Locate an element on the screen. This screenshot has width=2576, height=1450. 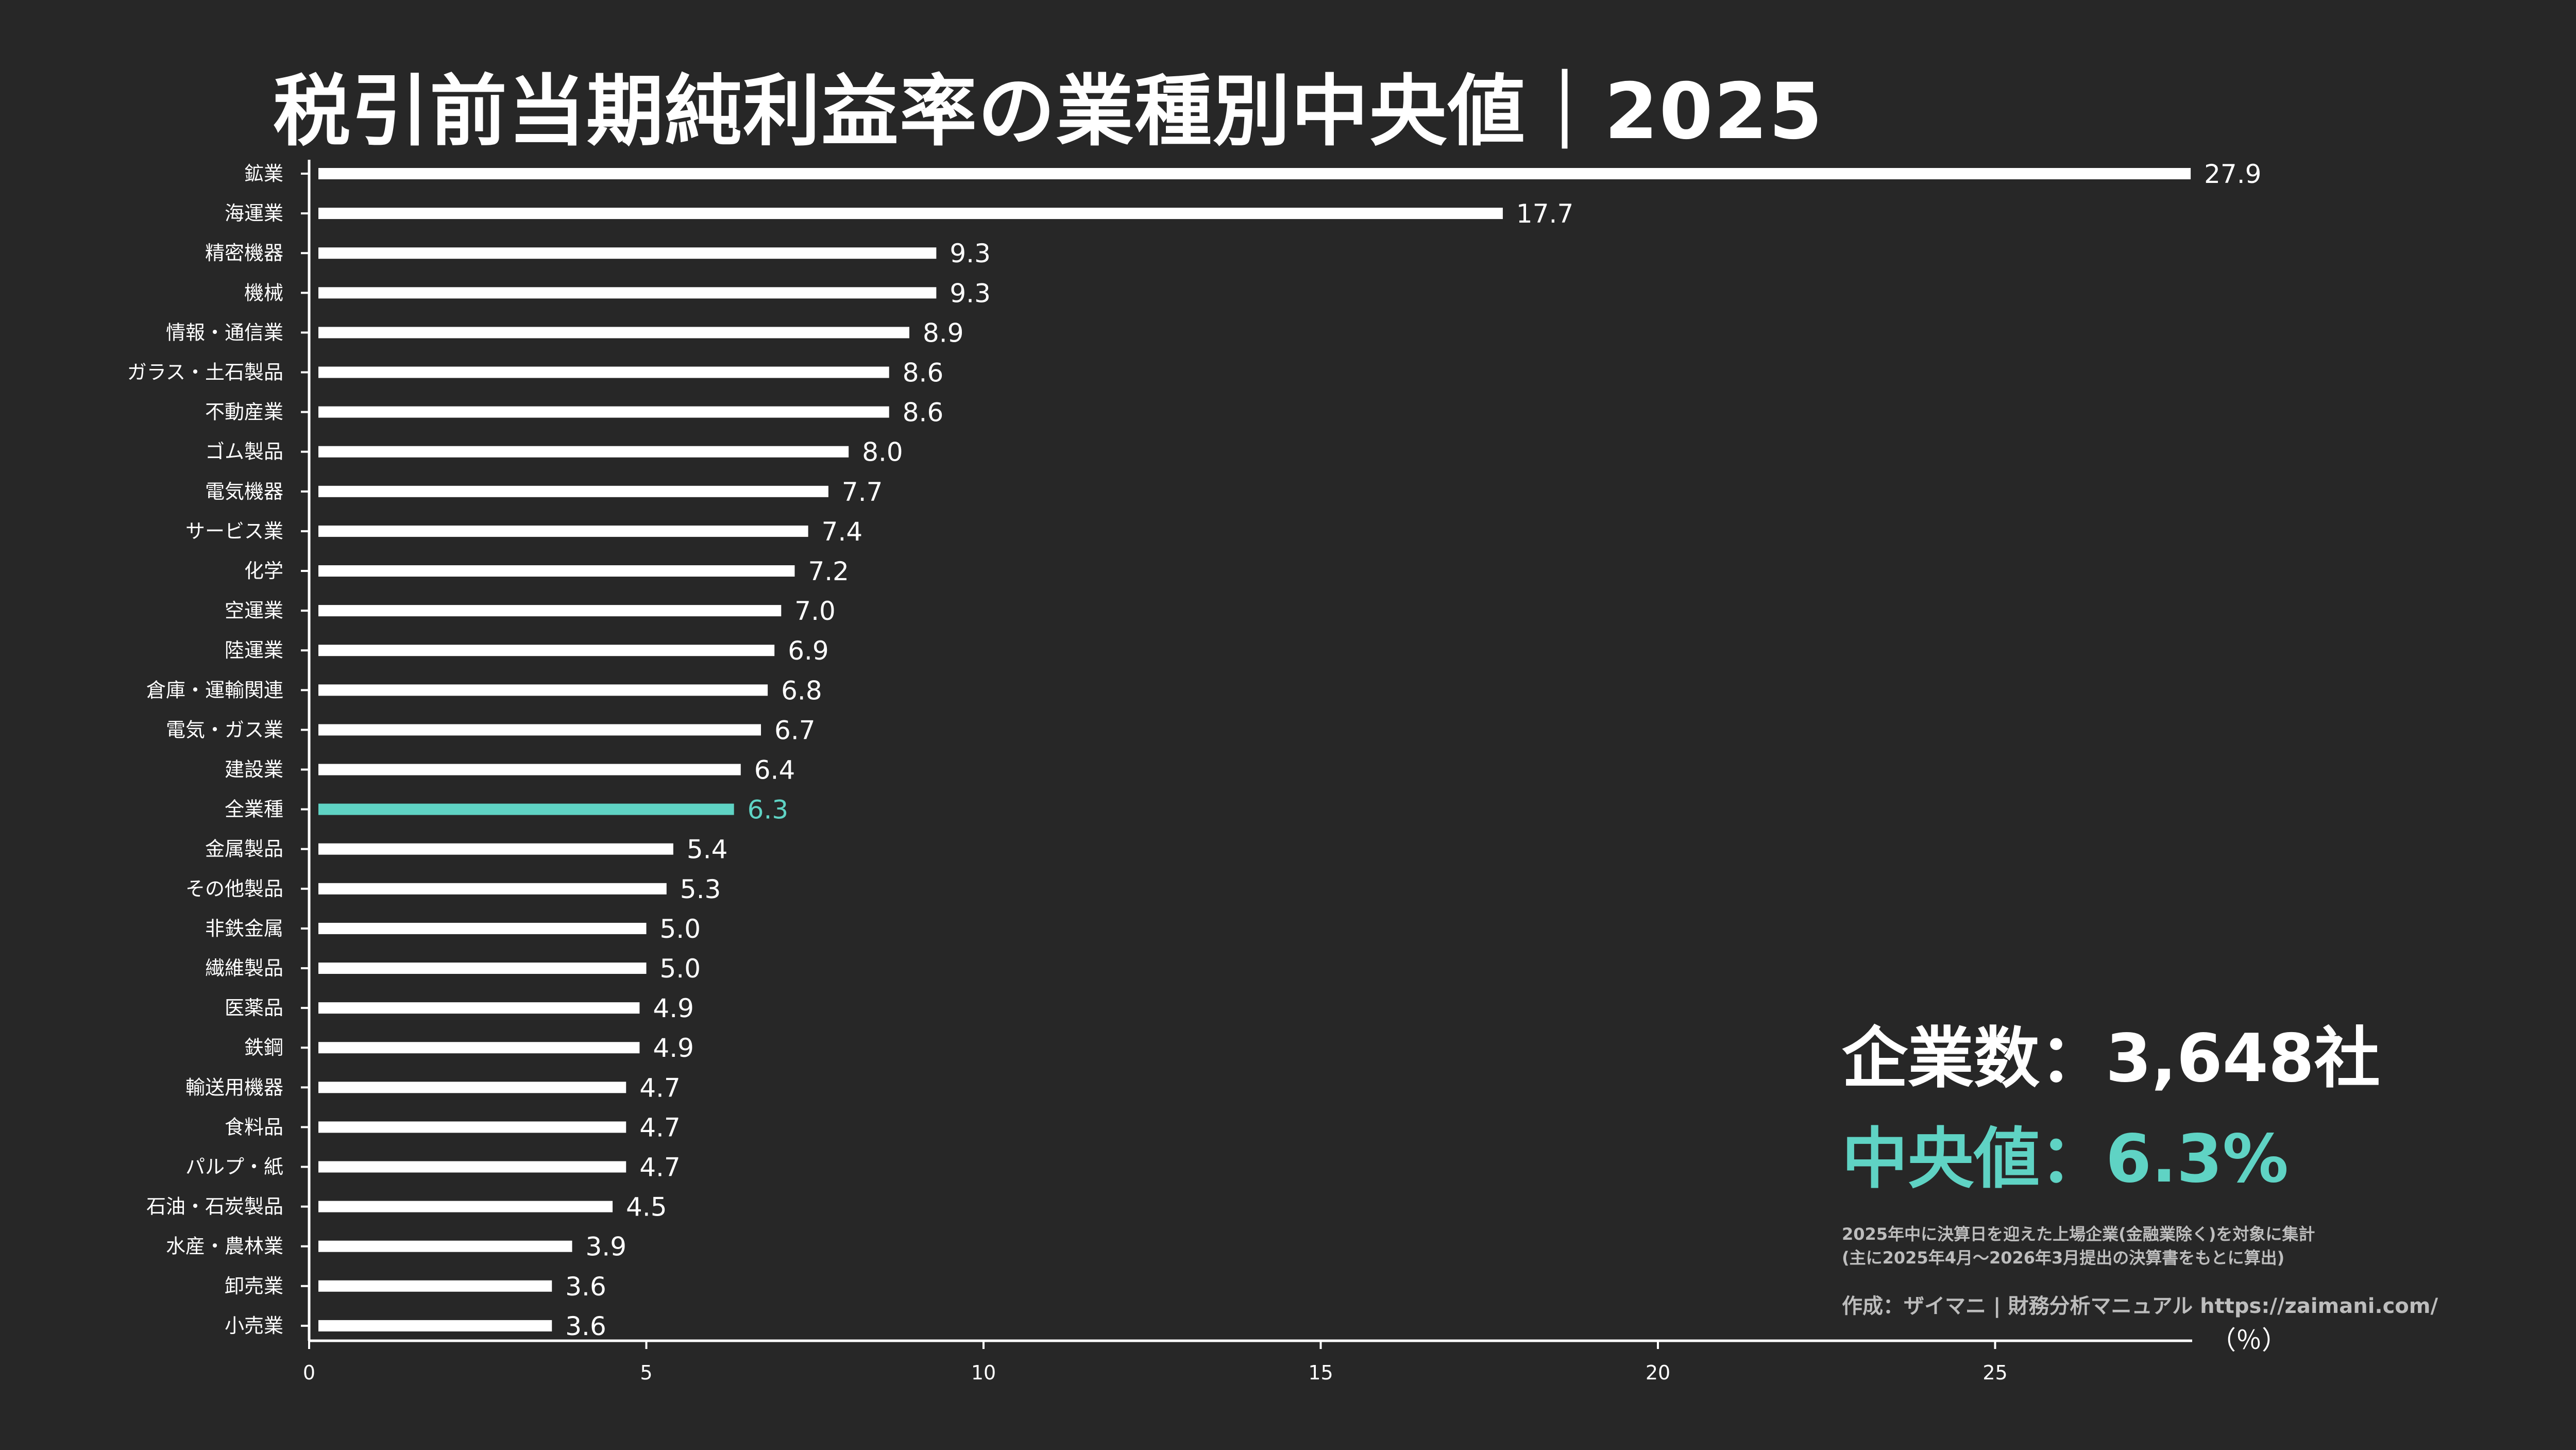
value-label: 17.7 is located at coordinates (1544, 214).